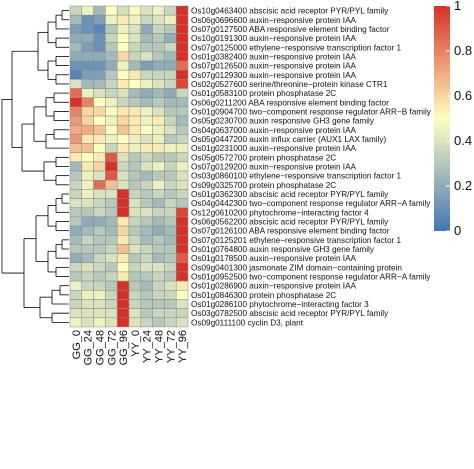 The width and height of the screenshot is (474, 469). Describe the element at coordinates (146, 267) in the screenshot. I see `heatmap-cell-r28-c6` at that location.